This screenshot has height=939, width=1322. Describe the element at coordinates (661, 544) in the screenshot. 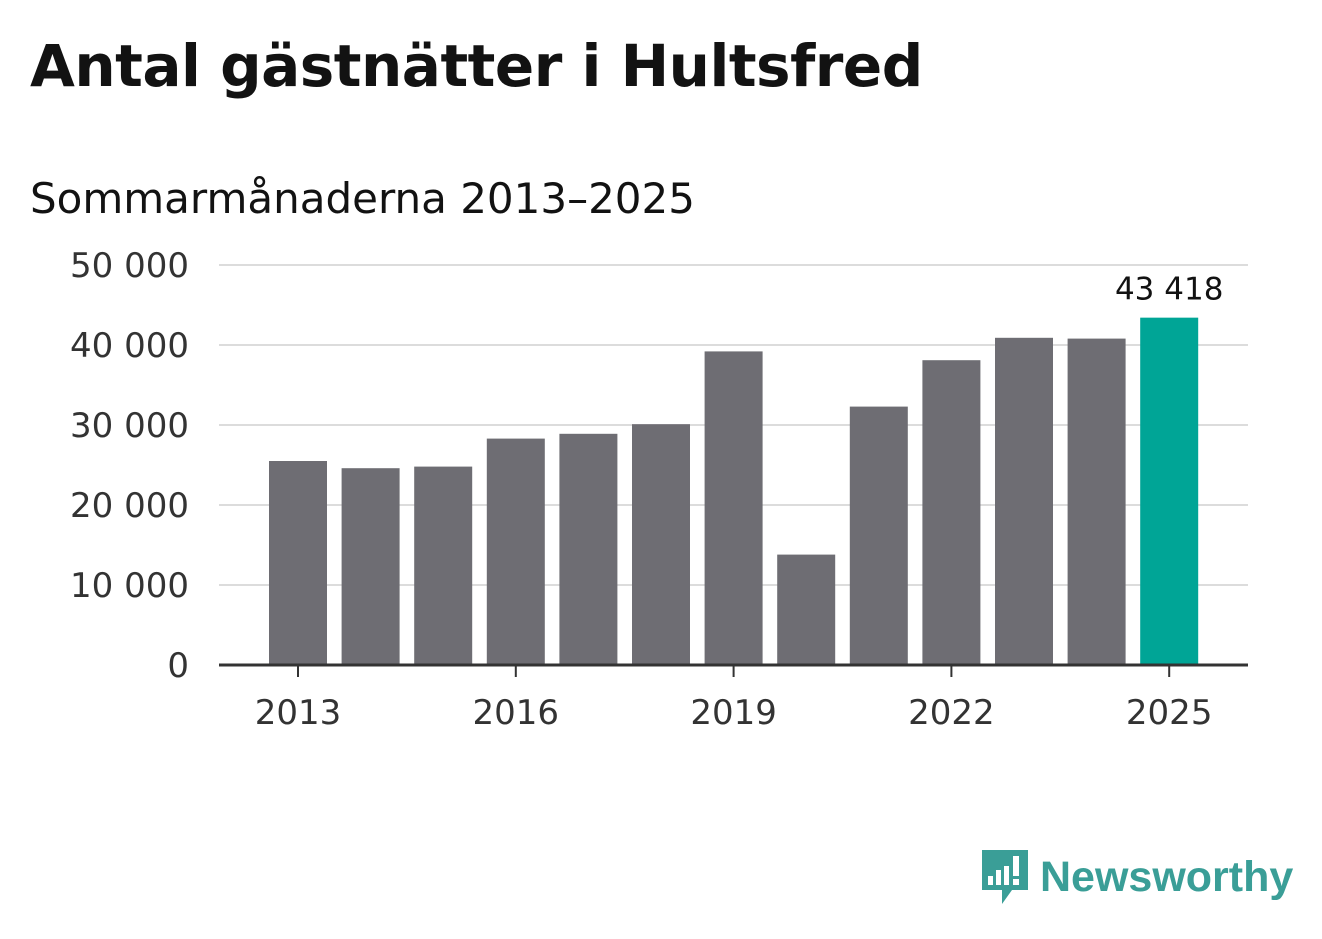

I see `bar-2018` at that location.